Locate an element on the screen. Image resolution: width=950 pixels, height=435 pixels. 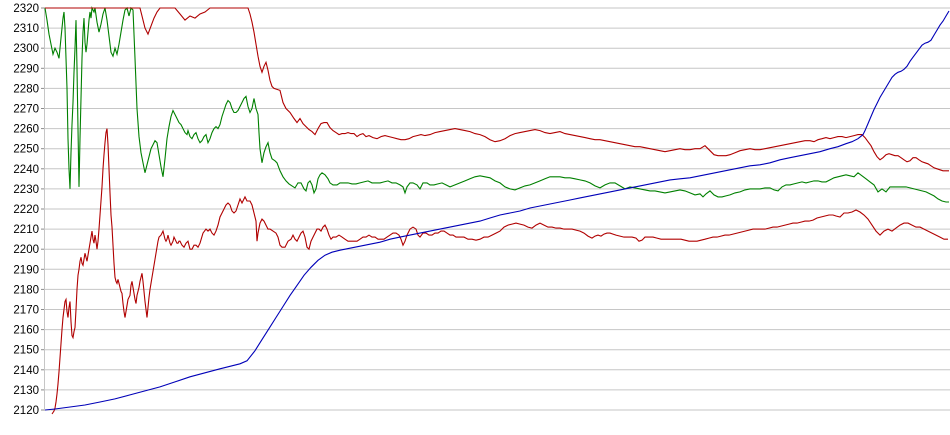
y-axis-label: 2220 is located at coordinates (26, 210).